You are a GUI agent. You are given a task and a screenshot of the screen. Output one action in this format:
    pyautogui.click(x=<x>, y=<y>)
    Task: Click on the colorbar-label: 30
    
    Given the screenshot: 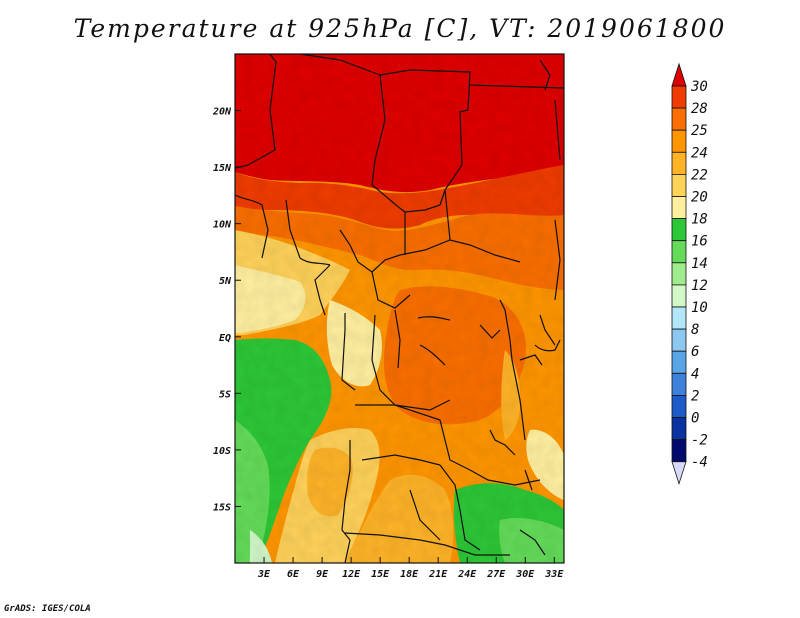 What is the action you would take?
    pyautogui.click(x=699, y=87)
    